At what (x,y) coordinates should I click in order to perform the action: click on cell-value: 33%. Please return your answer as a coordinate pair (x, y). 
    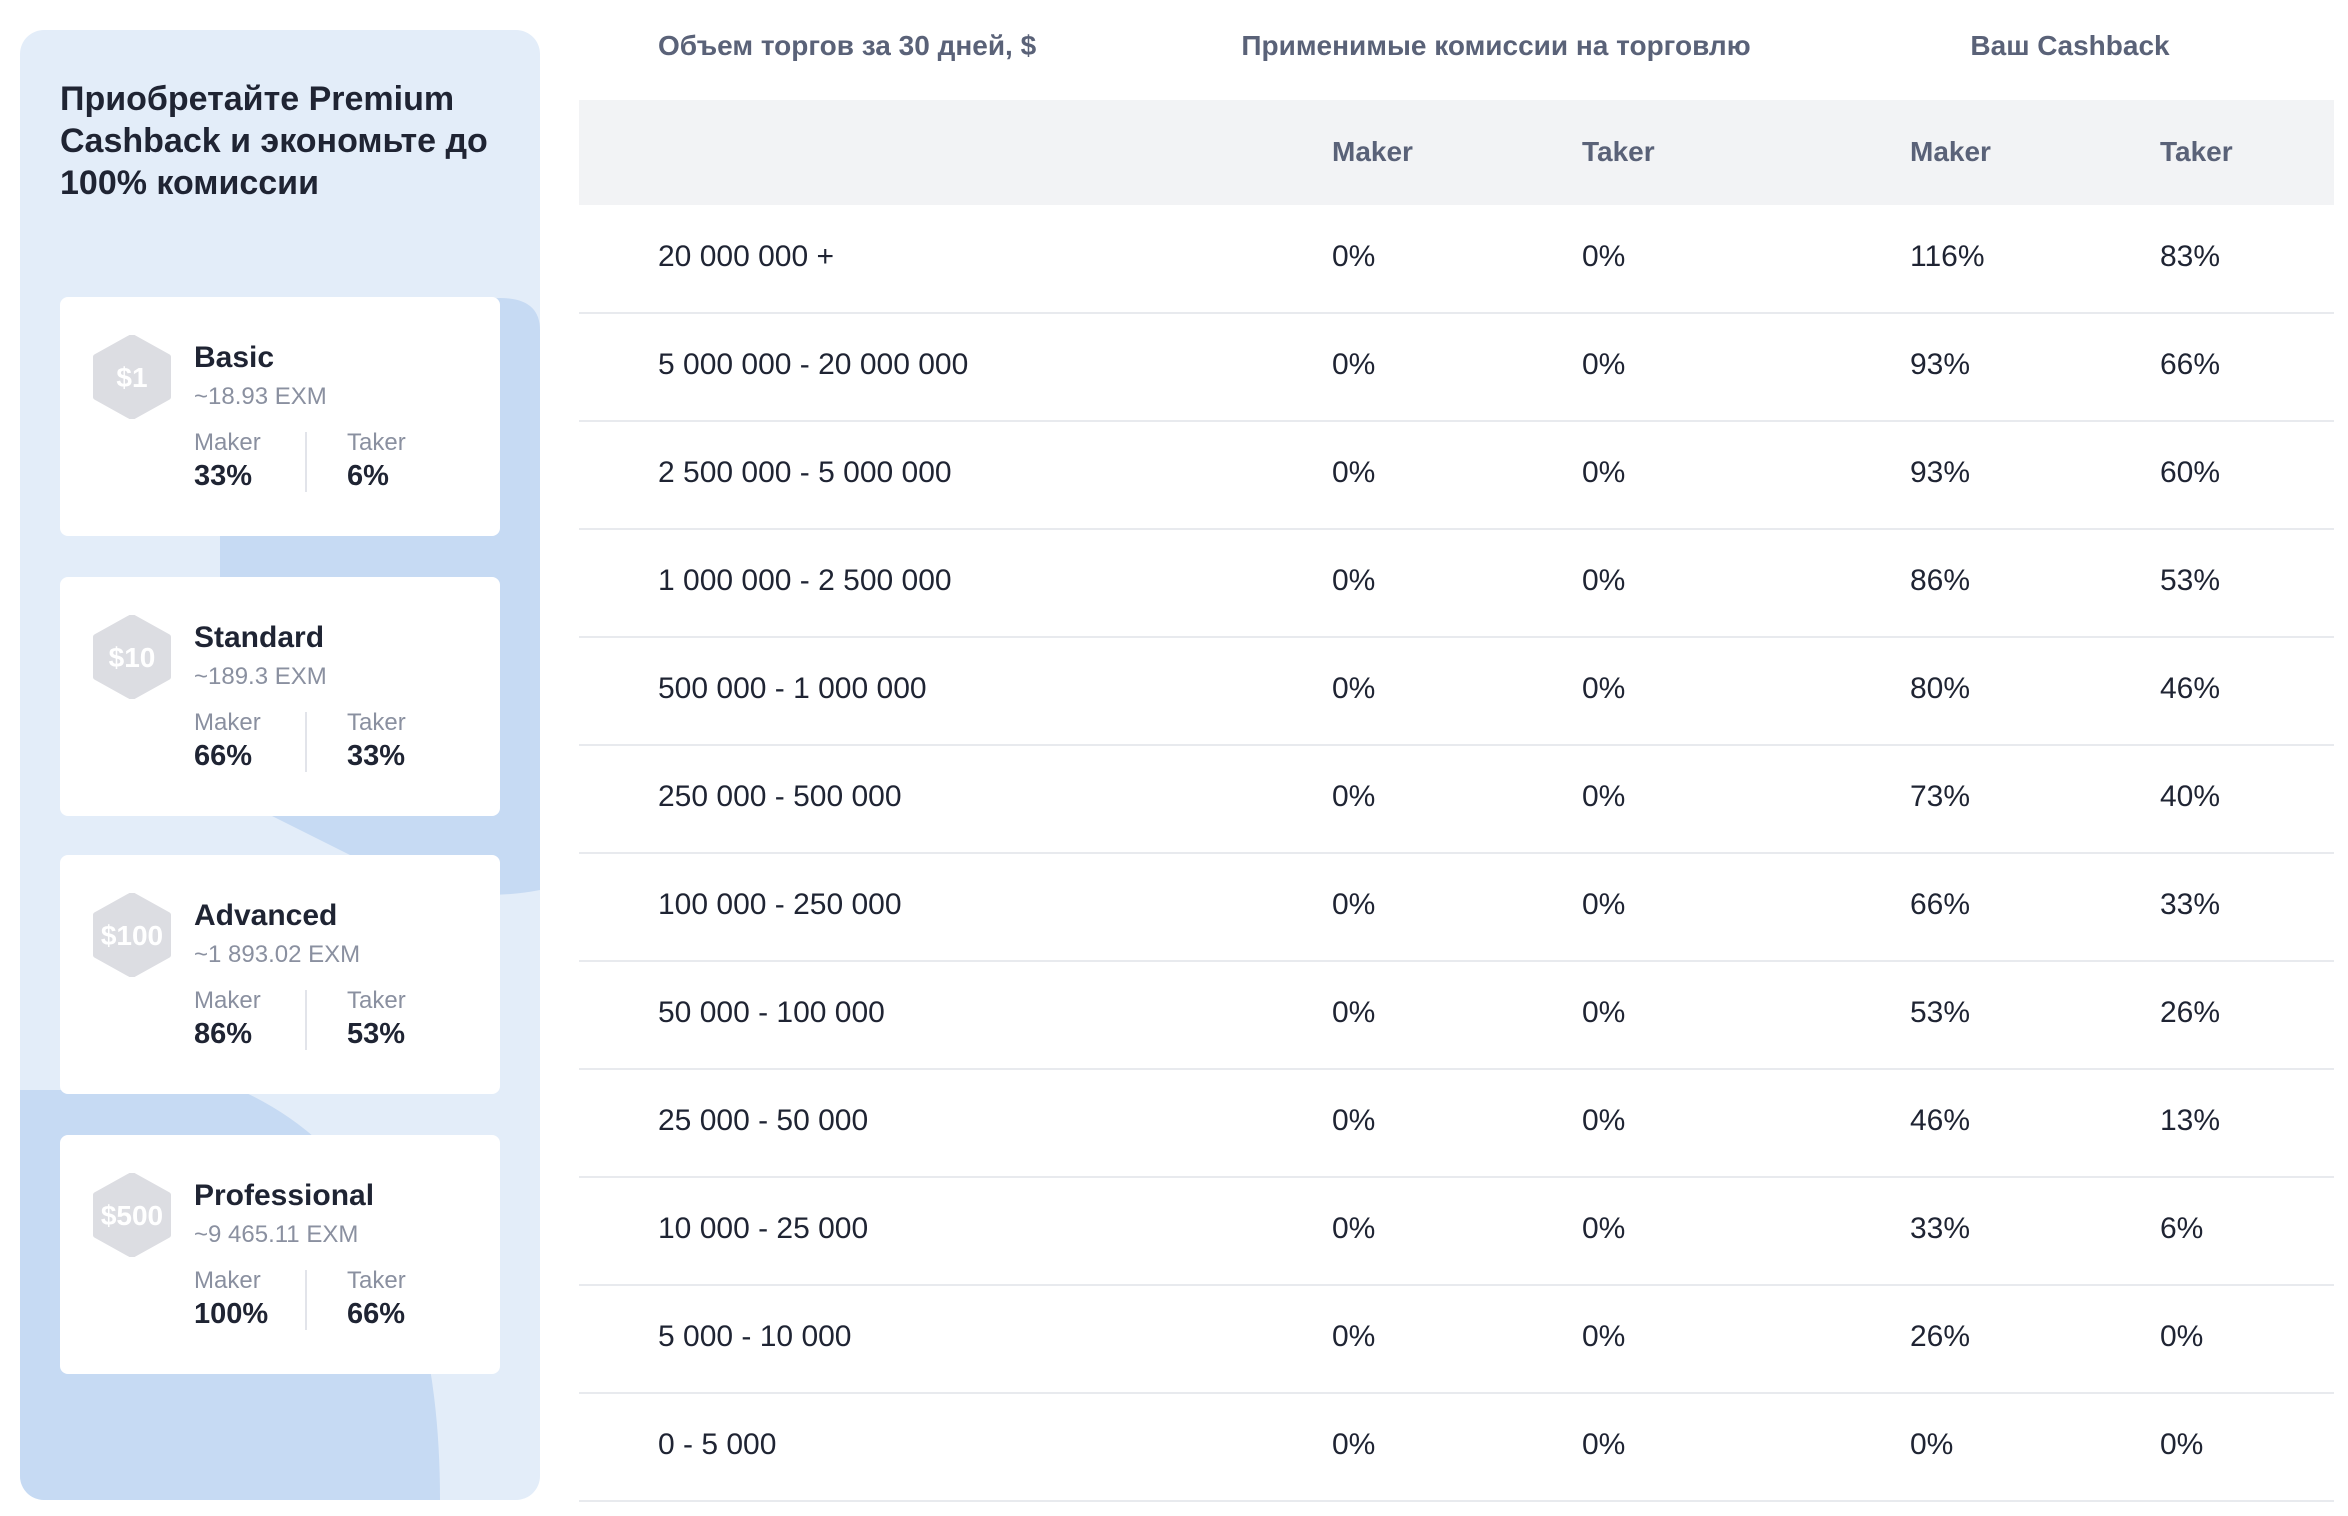
    Looking at the image, I should click on (1940, 1228).